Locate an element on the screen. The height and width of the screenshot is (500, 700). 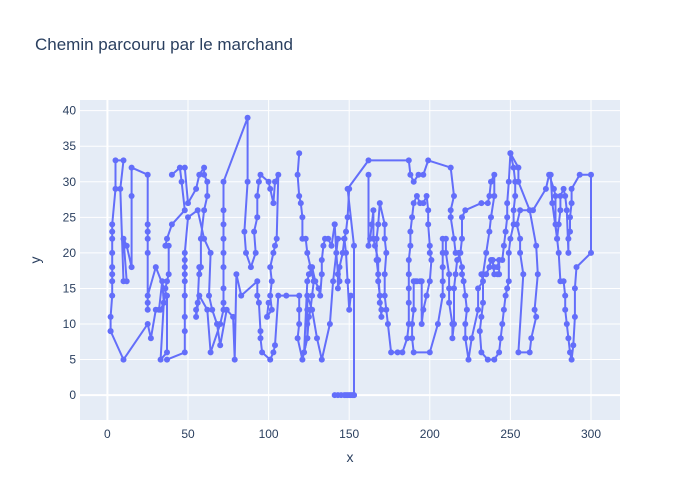
y-tick-label: 40 is located at coordinates (70, 111).